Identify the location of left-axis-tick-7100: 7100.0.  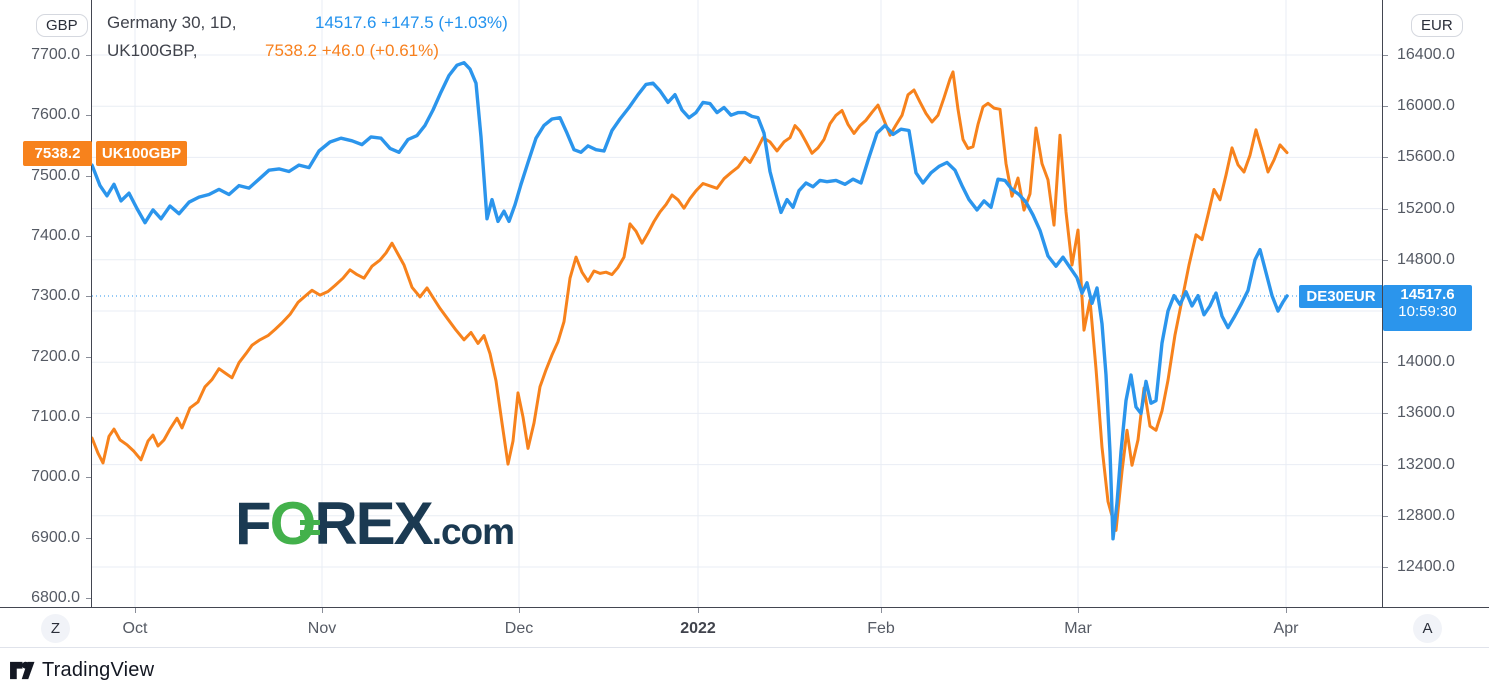
(55, 416).